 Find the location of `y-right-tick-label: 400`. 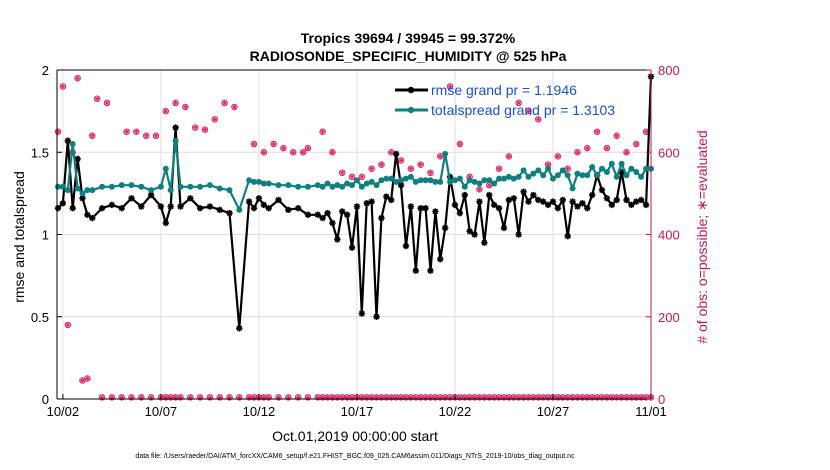

y-right-tick-label: 400 is located at coordinates (669, 235).